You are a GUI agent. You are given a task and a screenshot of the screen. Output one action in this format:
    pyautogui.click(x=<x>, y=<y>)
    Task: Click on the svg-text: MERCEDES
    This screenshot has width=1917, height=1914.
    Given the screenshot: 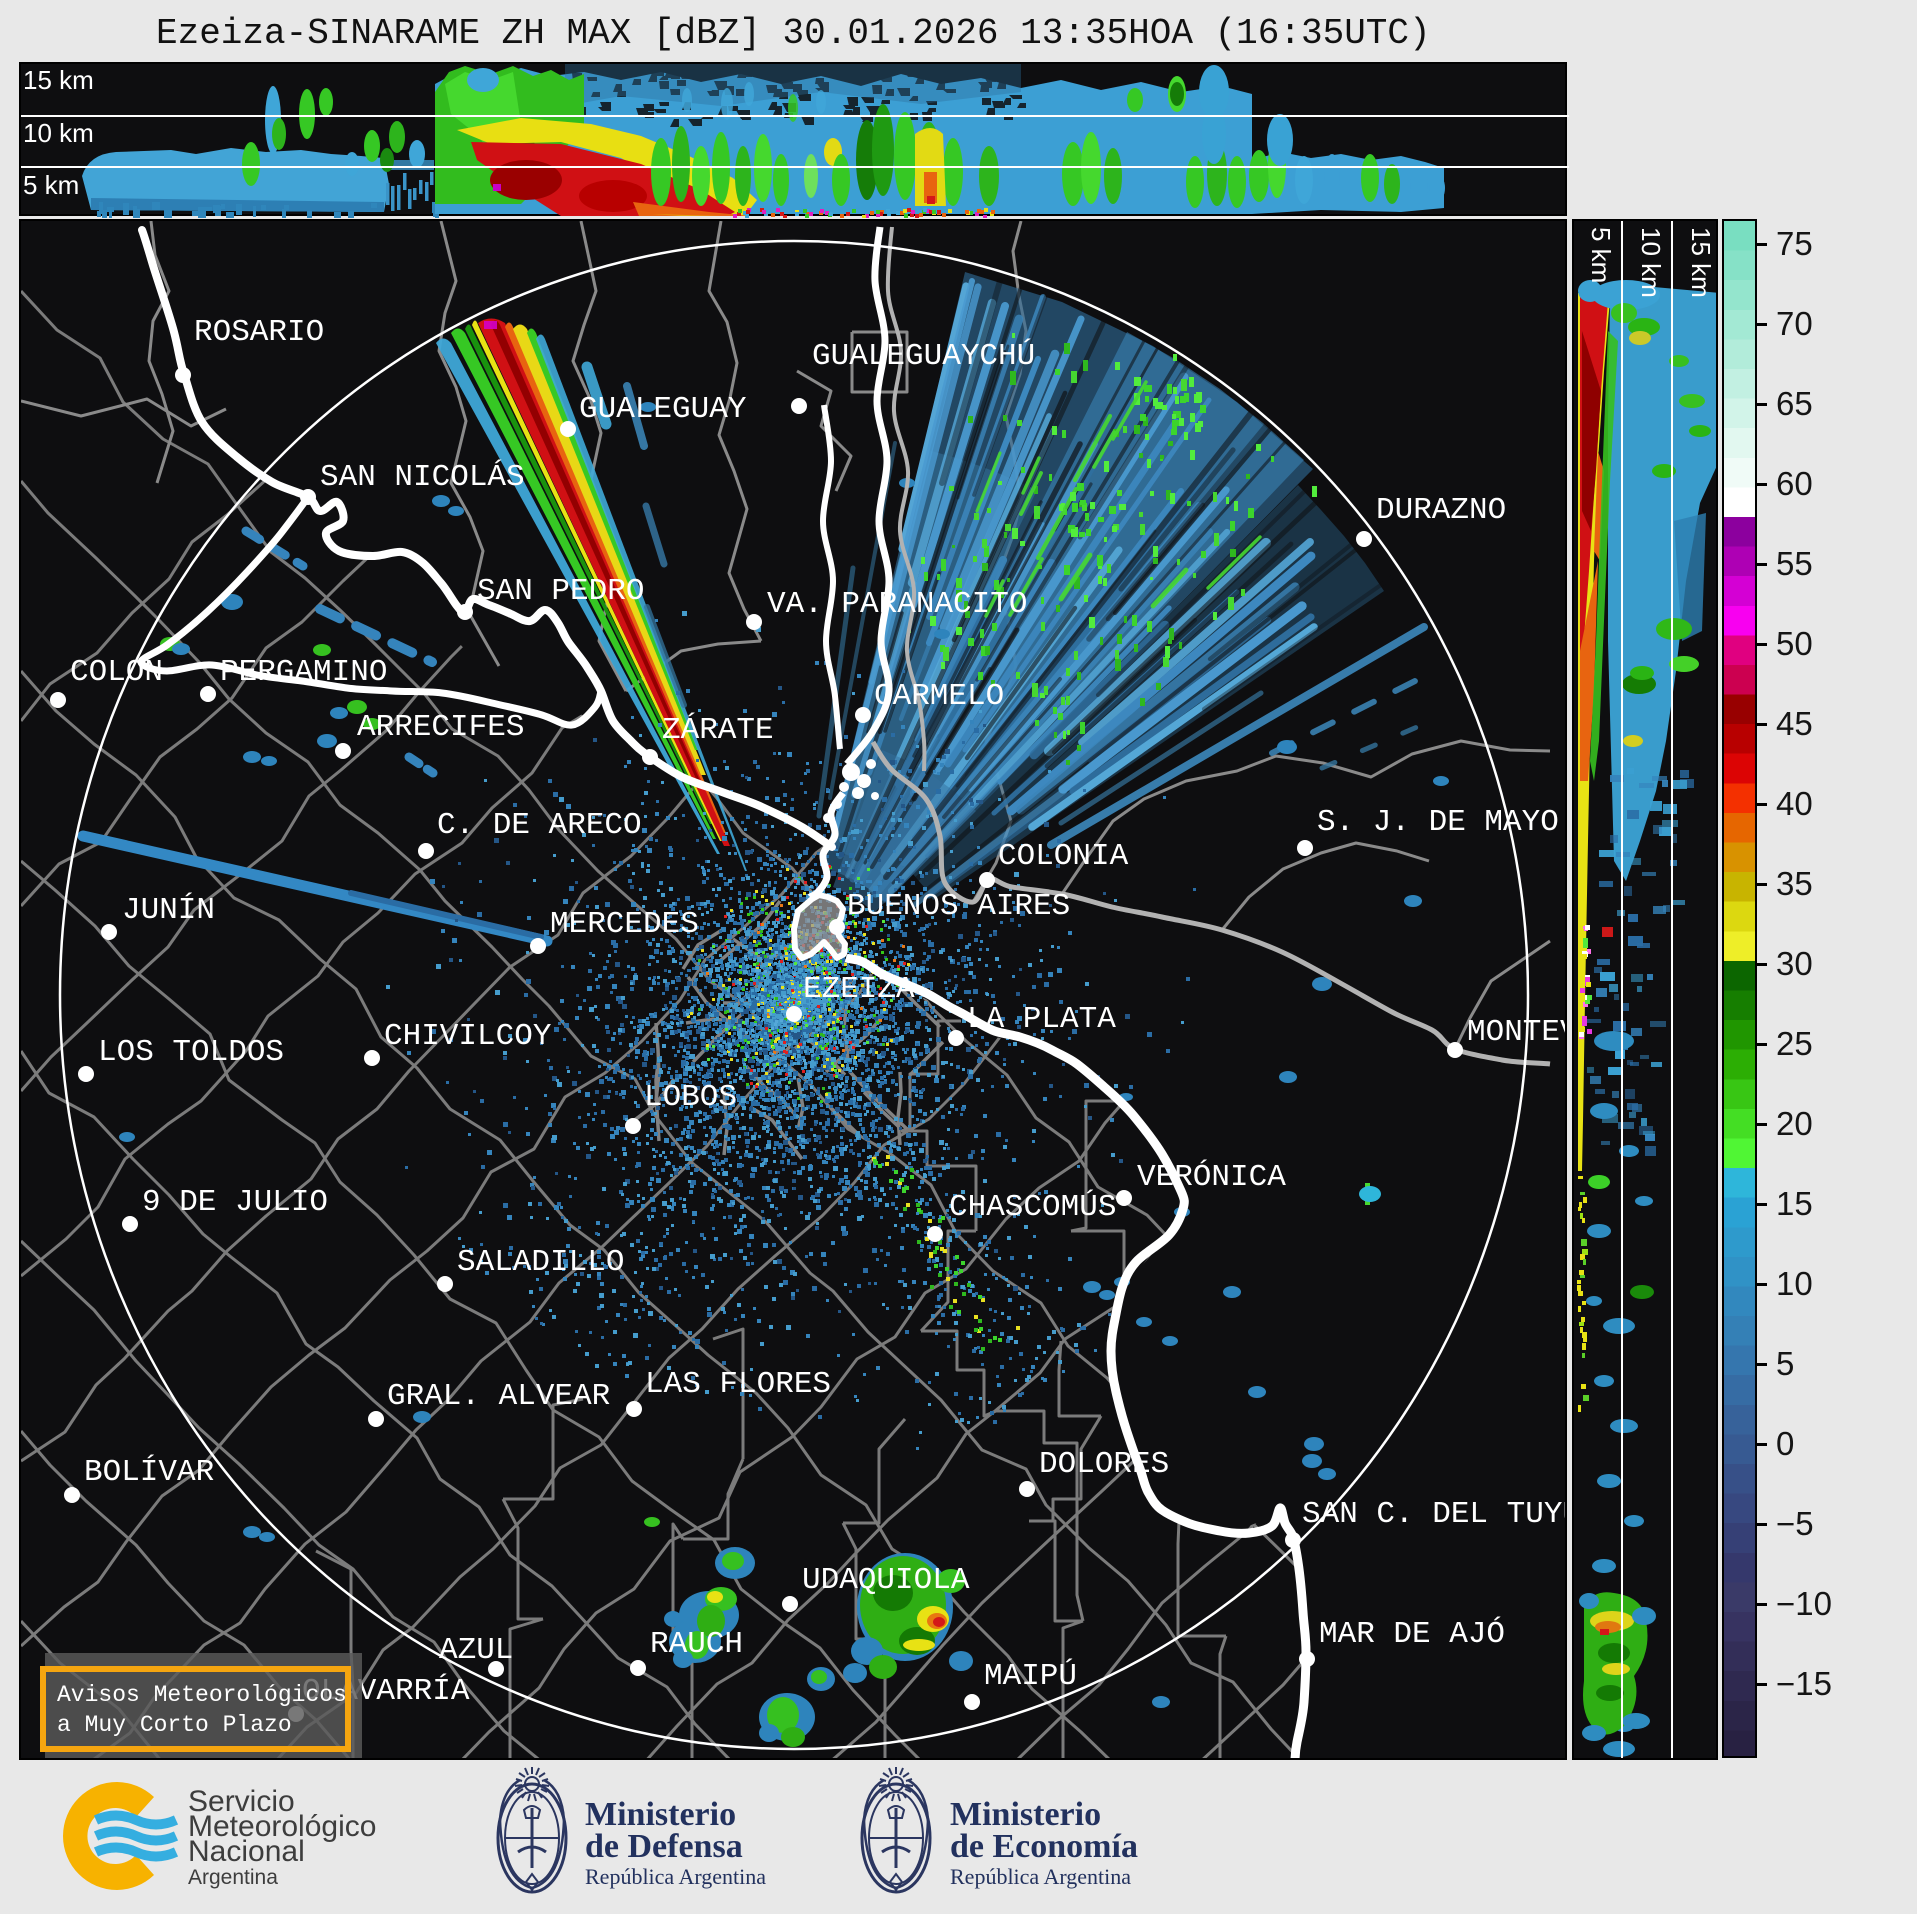 What is the action you would take?
    pyautogui.click(x=624, y=924)
    